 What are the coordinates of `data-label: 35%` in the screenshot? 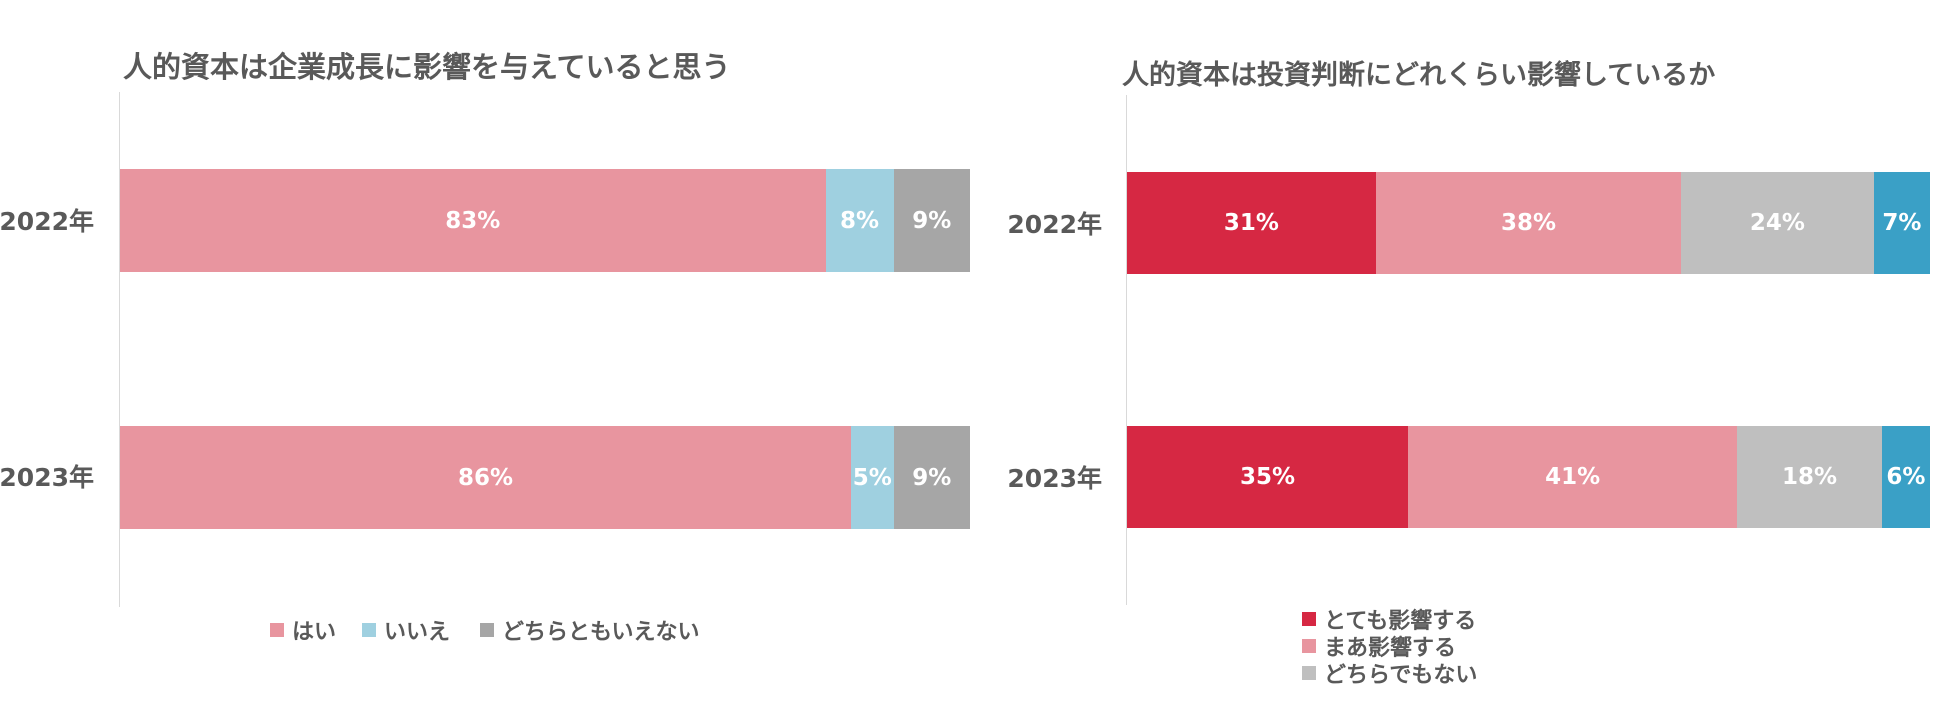 It's located at (1267, 477).